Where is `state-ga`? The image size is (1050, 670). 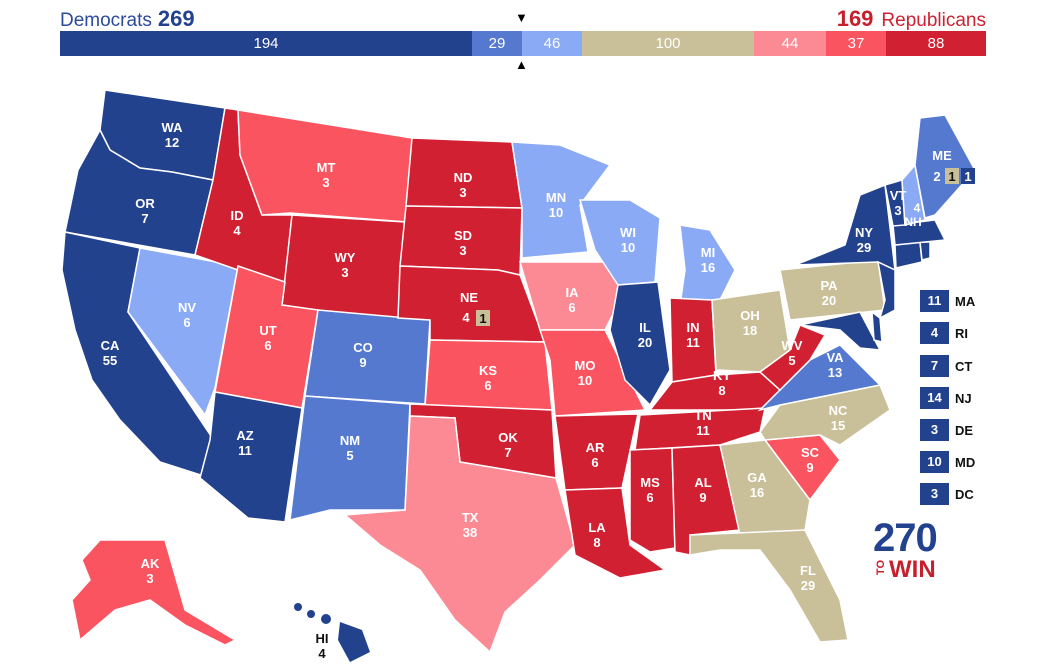
state-ga is located at coordinates (765, 487).